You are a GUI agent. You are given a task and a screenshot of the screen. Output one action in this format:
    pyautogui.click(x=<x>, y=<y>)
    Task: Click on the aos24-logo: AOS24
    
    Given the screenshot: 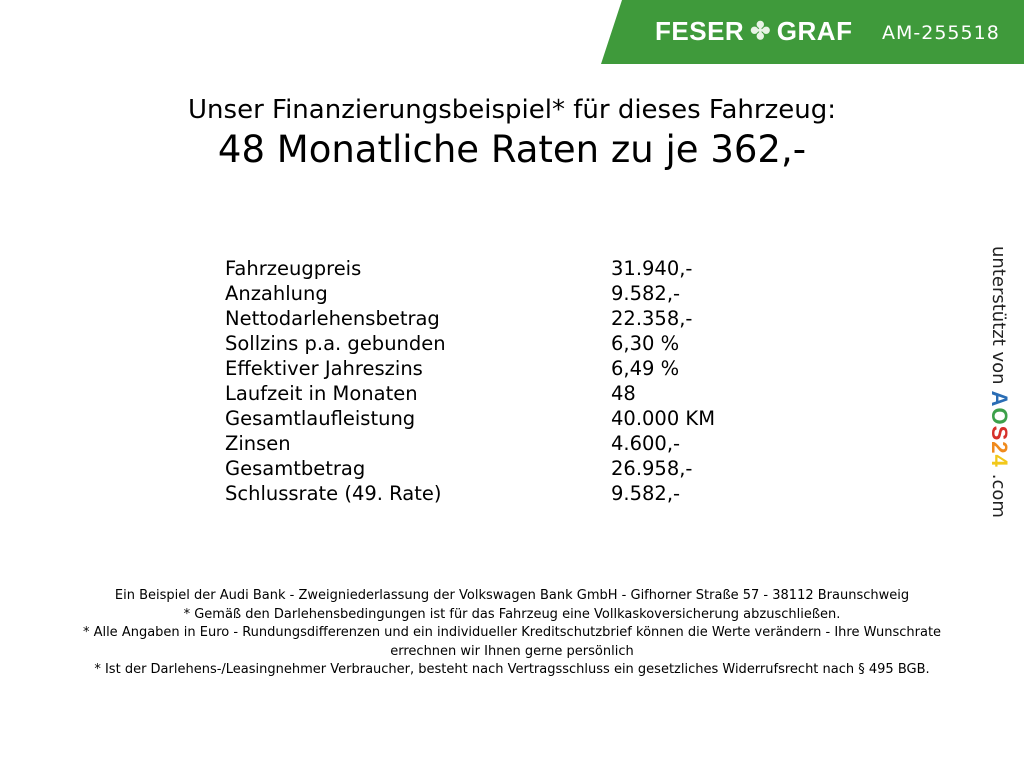 What is the action you would take?
    pyautogui.click(x=999, y=429)
    